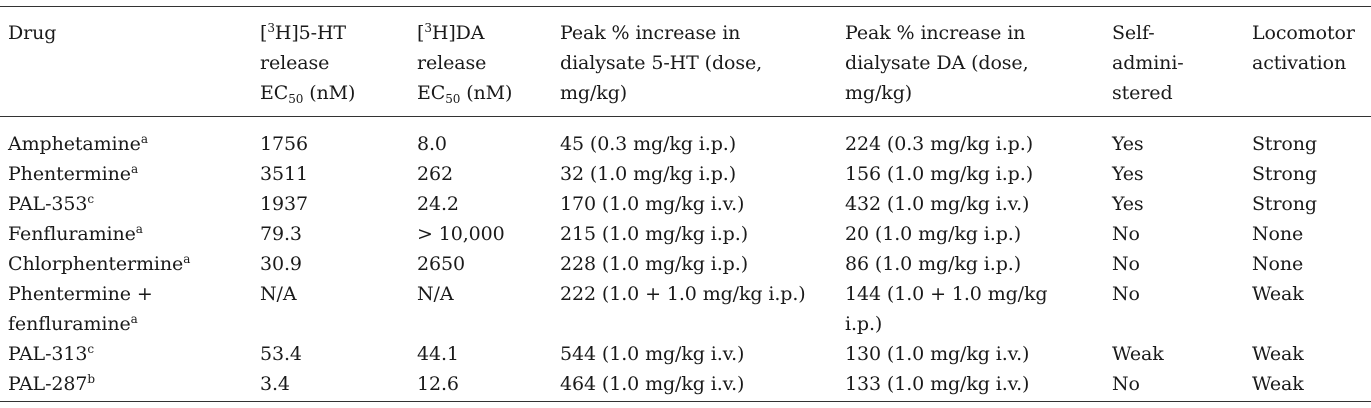 The width and height of the screenshot is (1371, 408). Describe the element at coordinates (284, 174) in the screenshot. I see `row-phentermine-5ht: 3511` at that location.